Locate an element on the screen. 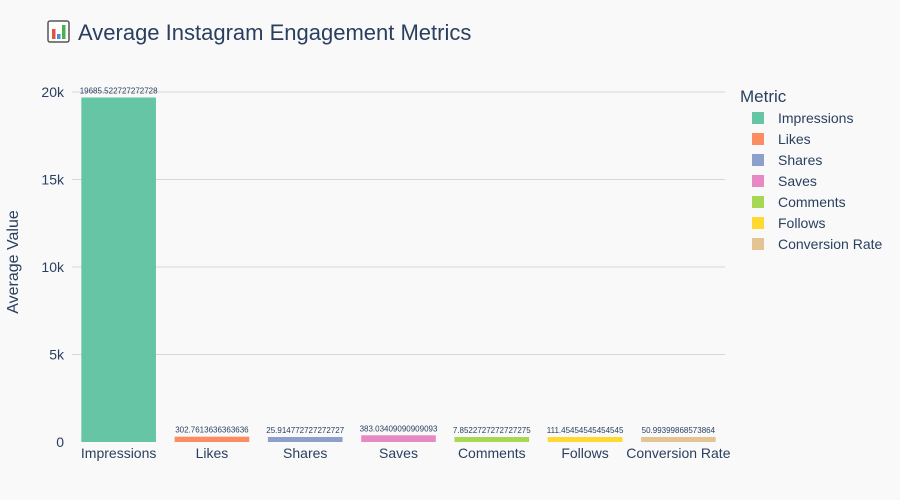  legend-label: Impressions is located at coordinates (815, 118).